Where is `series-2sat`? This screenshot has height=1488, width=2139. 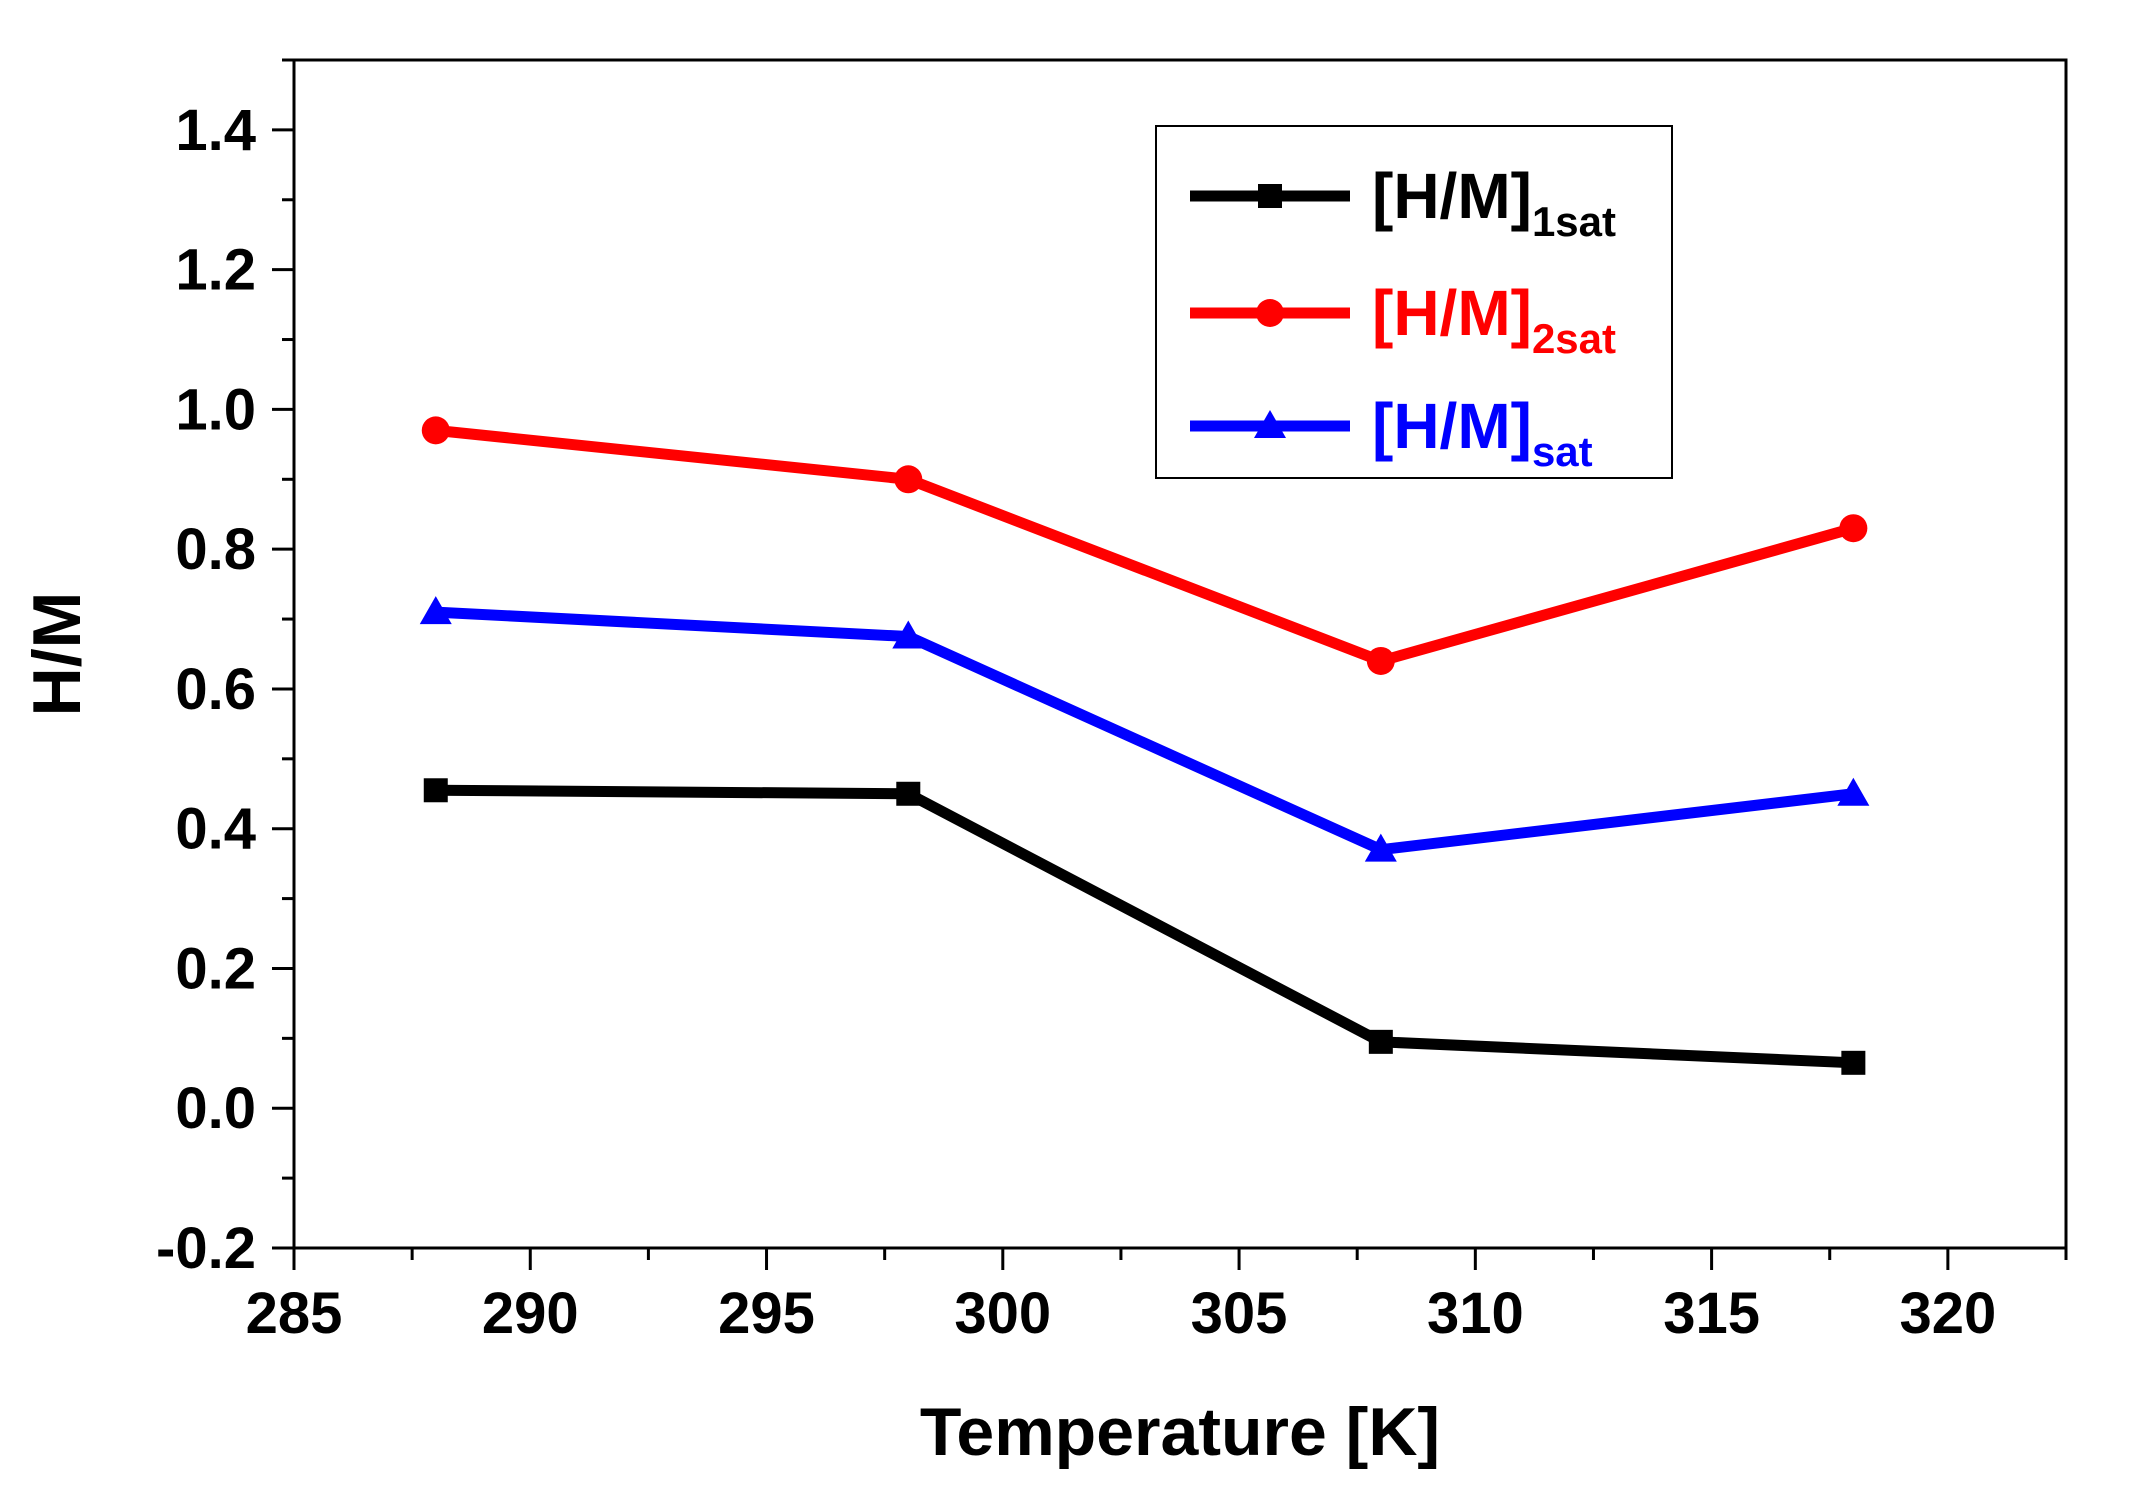 series-2sat is located at coordinates (1144, 545).